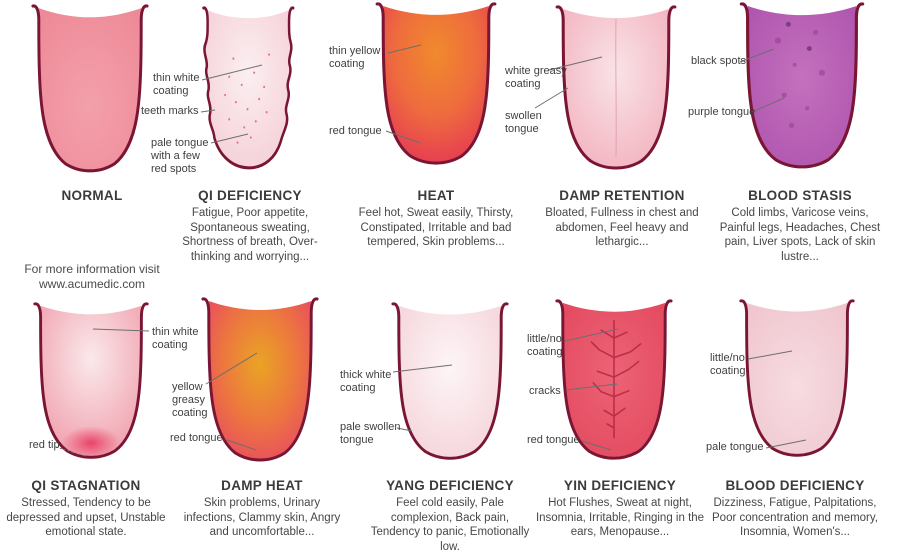 This screenshot has height=558, width=900. What do you see at coordinates (545, 345) in the screenshot?
I see `annotation-little-no-coating-yin: little/no coating` at bounding box center [545, 345].